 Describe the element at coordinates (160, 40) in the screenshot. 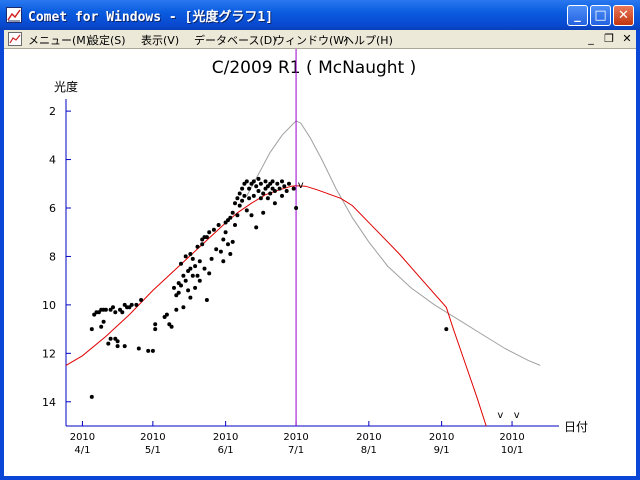

I see `menu-view: 表示(V)` at that location.